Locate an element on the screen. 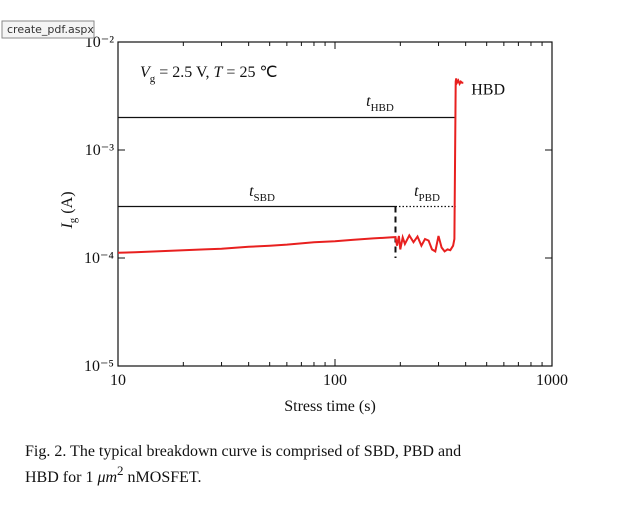 The image size is (626, 506). y-tick-label: 10⁻³ is located at coordinates (99, 150).